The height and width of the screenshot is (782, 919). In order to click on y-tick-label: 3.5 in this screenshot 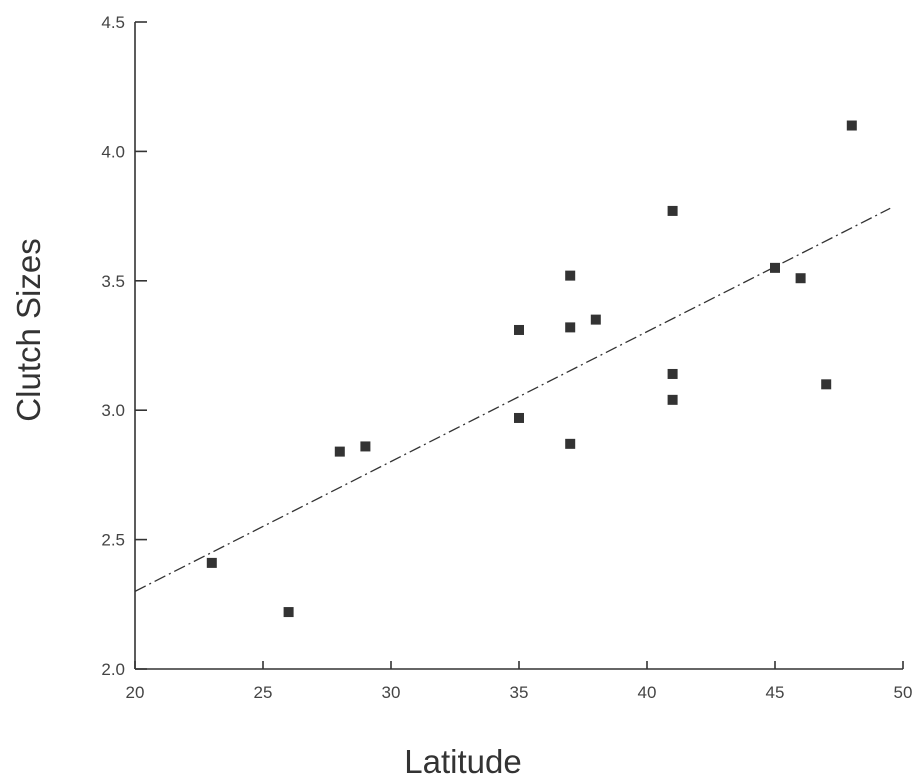, I will do `click(113, 281)`.